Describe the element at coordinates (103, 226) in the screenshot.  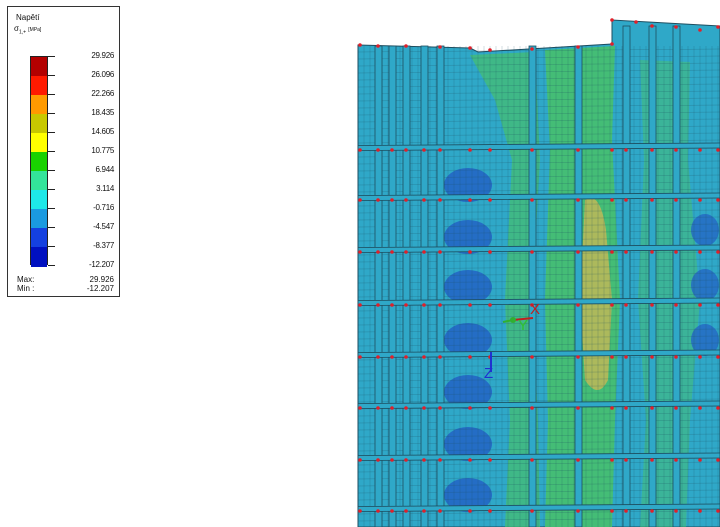
I see `legend-level-label: -4.547` at that location.